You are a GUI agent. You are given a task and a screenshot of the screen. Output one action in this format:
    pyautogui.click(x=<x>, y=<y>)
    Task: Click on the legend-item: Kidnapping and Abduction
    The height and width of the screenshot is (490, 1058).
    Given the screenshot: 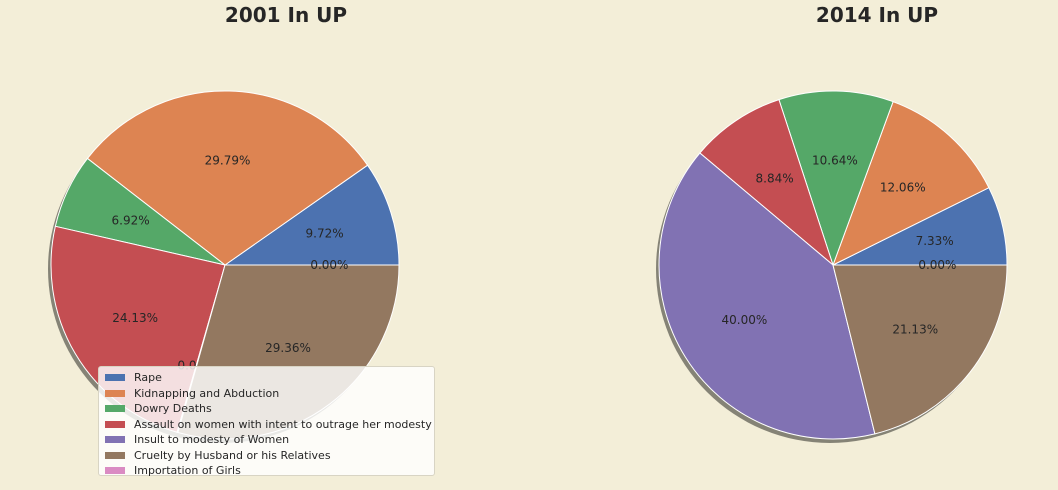 What is the action you would take?
    pyautogui.click(x=269, y=394)
    